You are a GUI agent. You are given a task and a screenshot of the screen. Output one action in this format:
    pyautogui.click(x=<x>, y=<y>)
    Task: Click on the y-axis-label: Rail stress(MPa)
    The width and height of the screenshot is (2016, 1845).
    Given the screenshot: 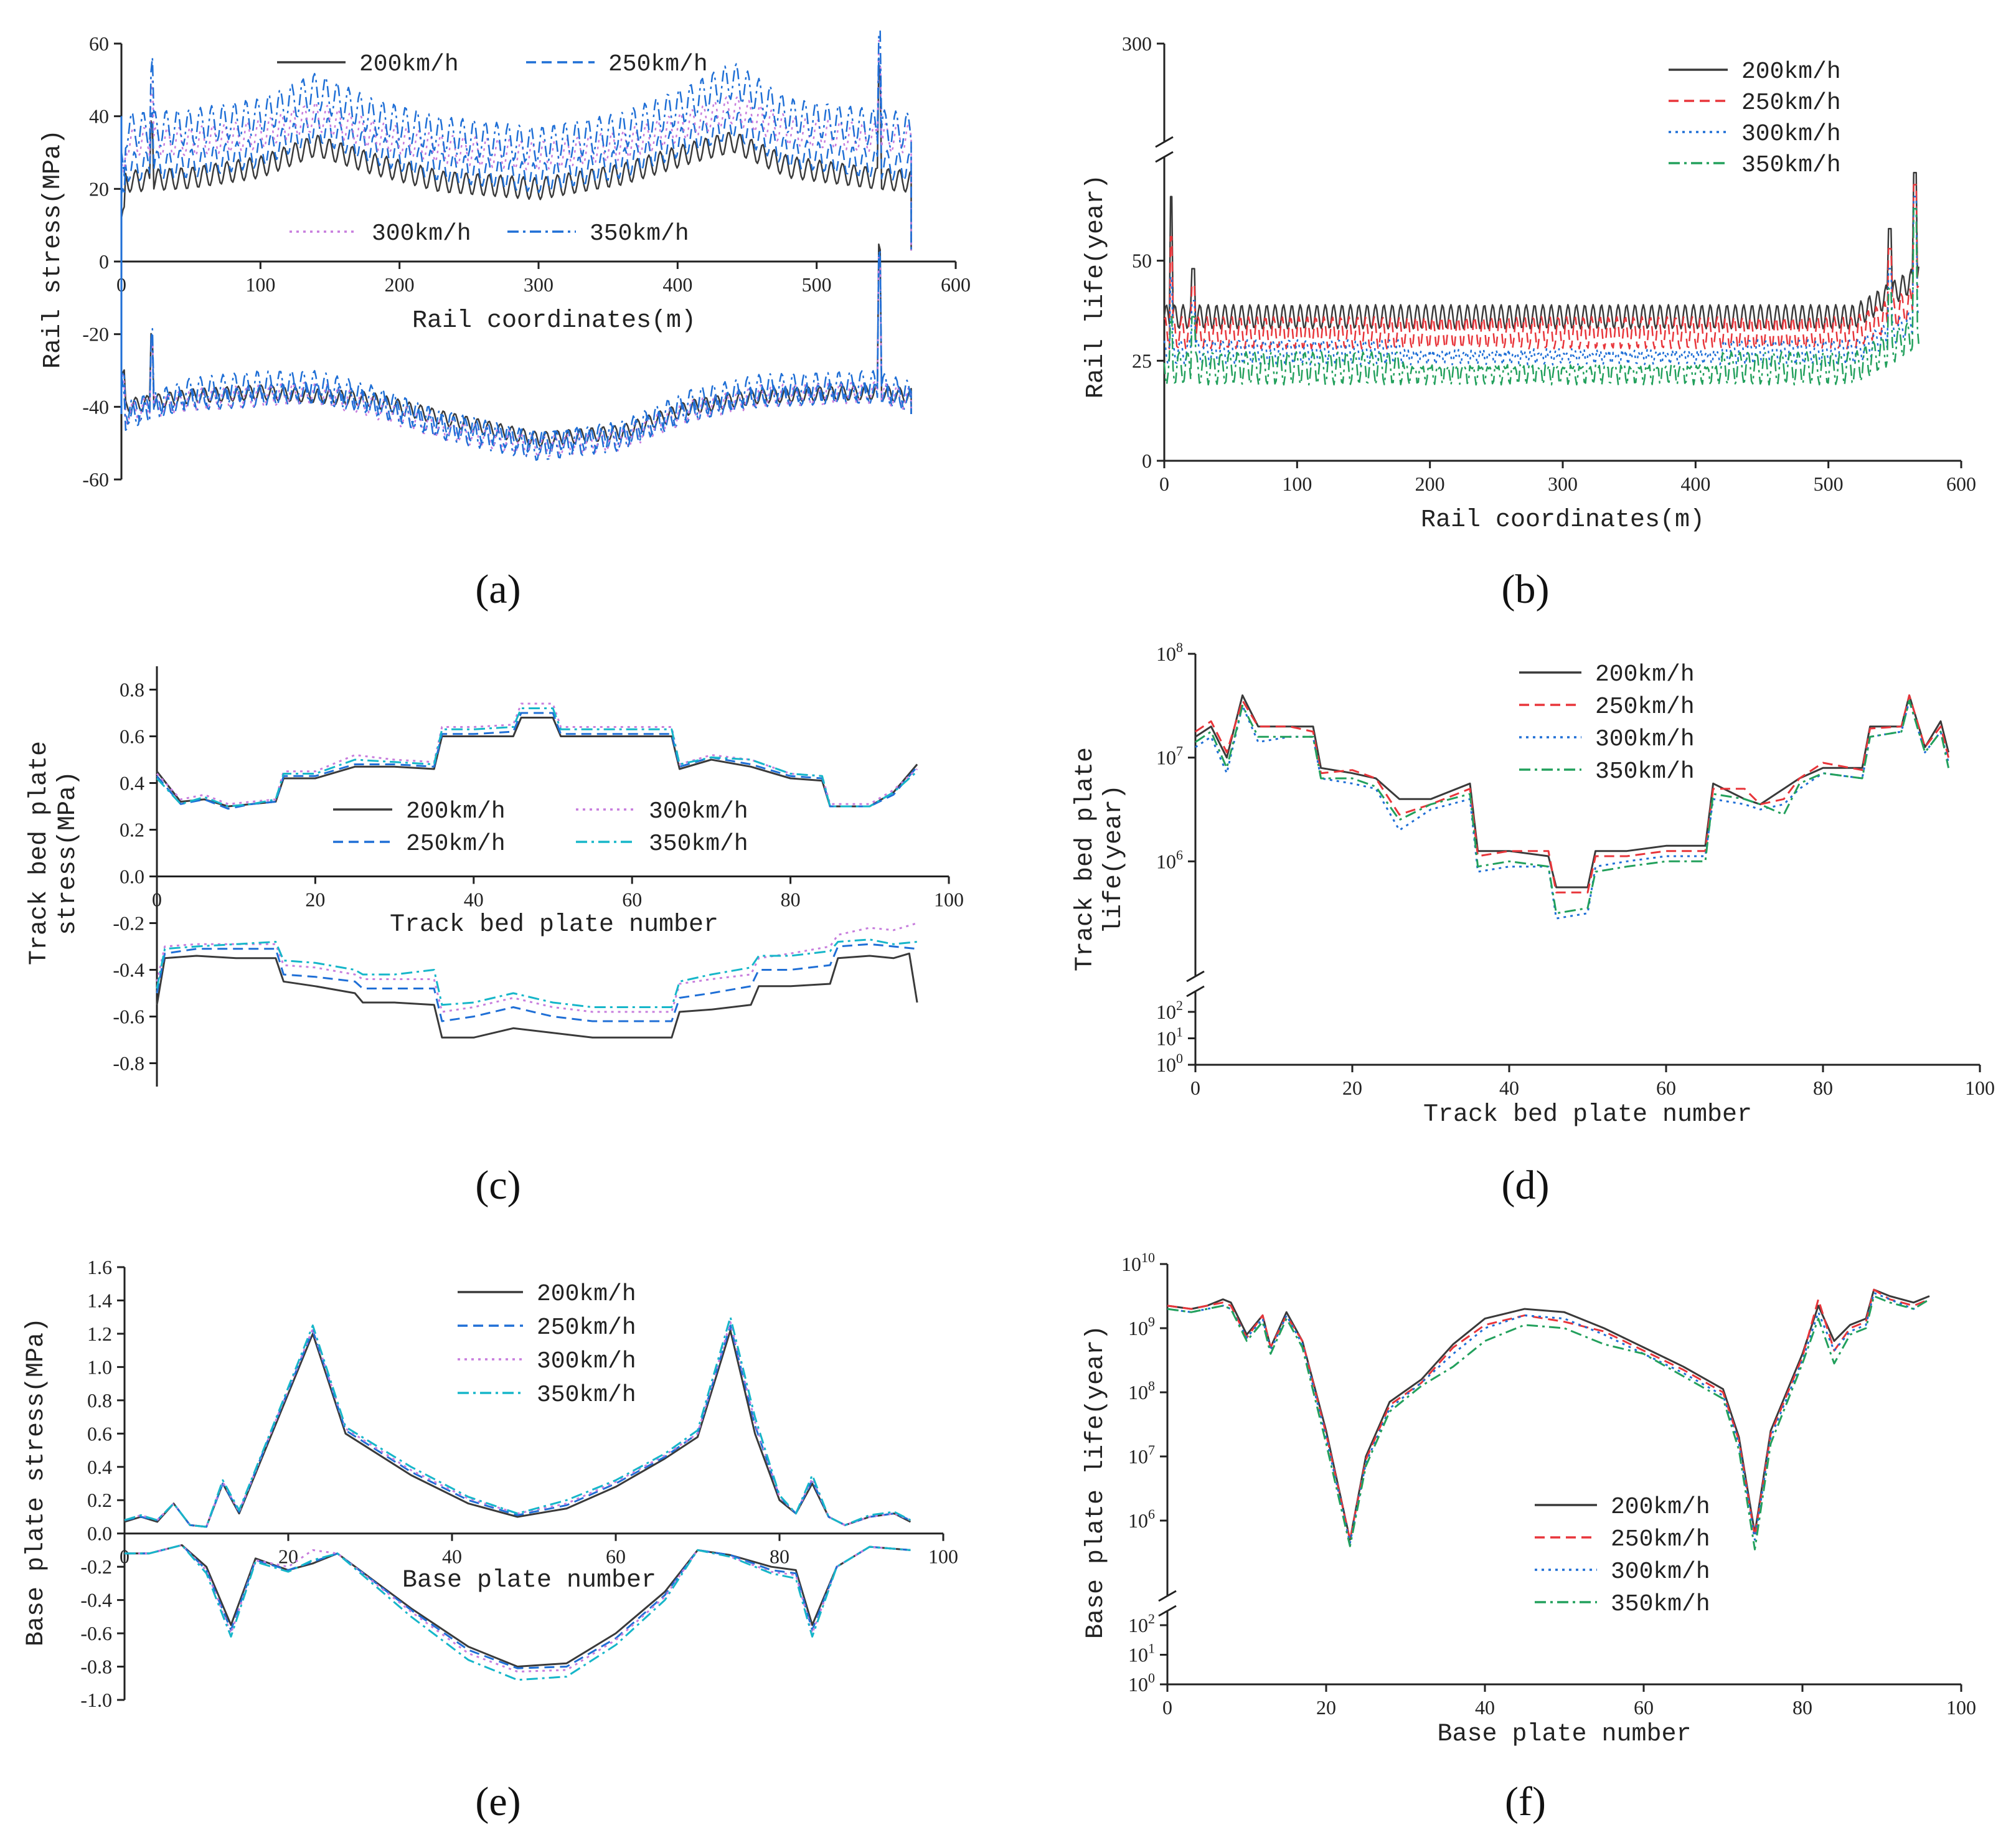 What is the action you would take?
    pyautogui.click(x=53, y=249)
    